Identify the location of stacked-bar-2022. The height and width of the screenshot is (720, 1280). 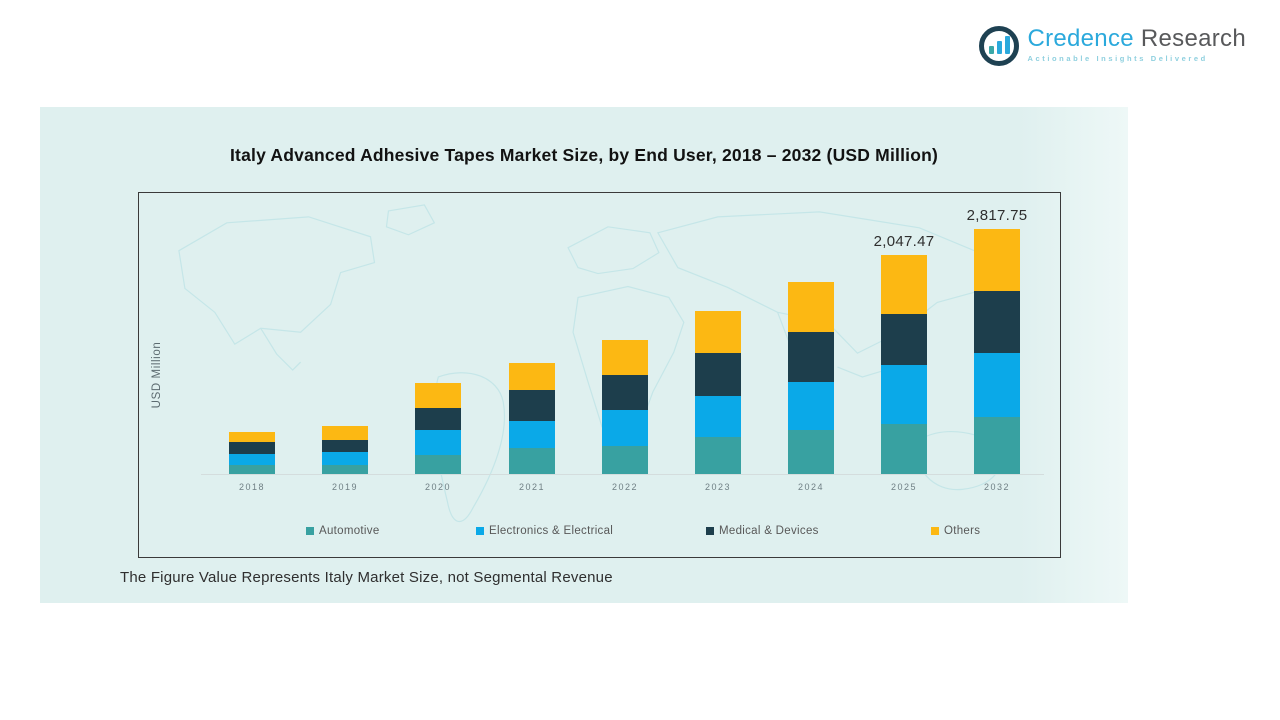
(625, 407).